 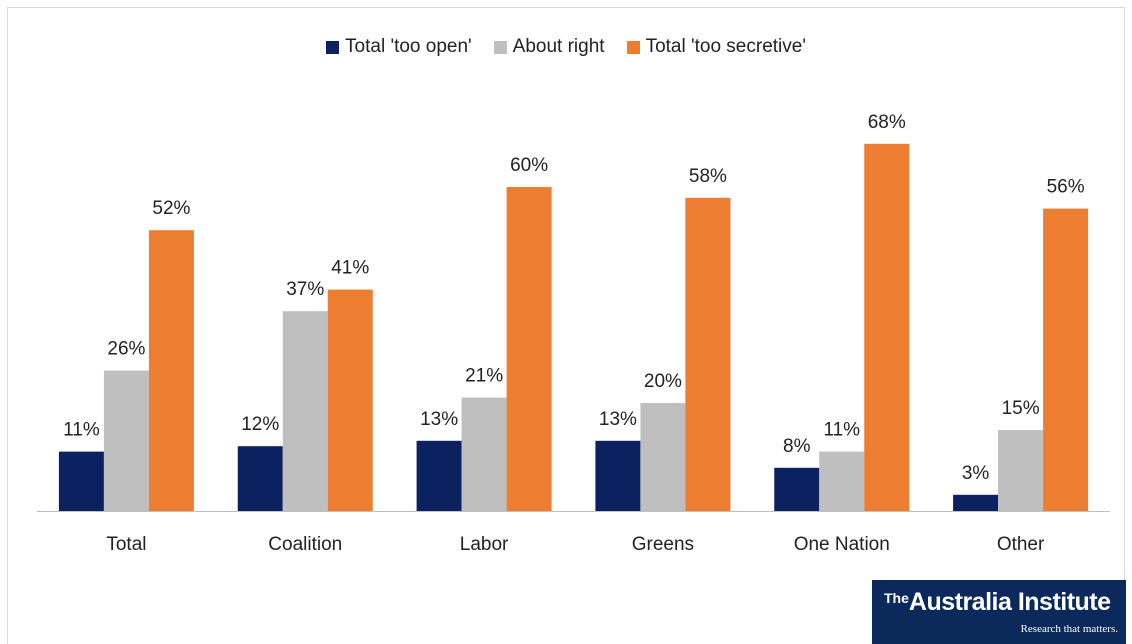 What do you see at coordinates (260, 424) in the screenshot?
I see `data-label-coalition-s0: 12%` at bounding box center [260, 424].